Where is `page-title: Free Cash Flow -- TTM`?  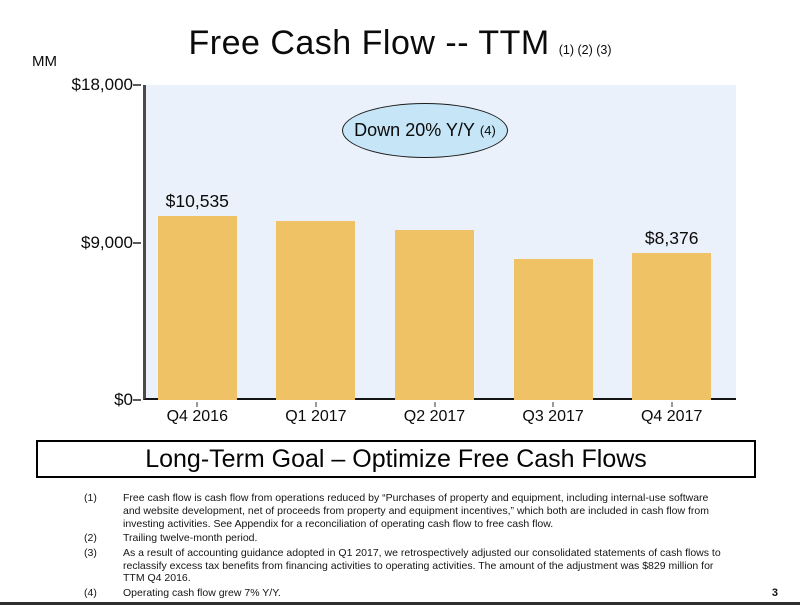
page-title: Free Cash Flow -- TTM is located at coordinates (369, 43).